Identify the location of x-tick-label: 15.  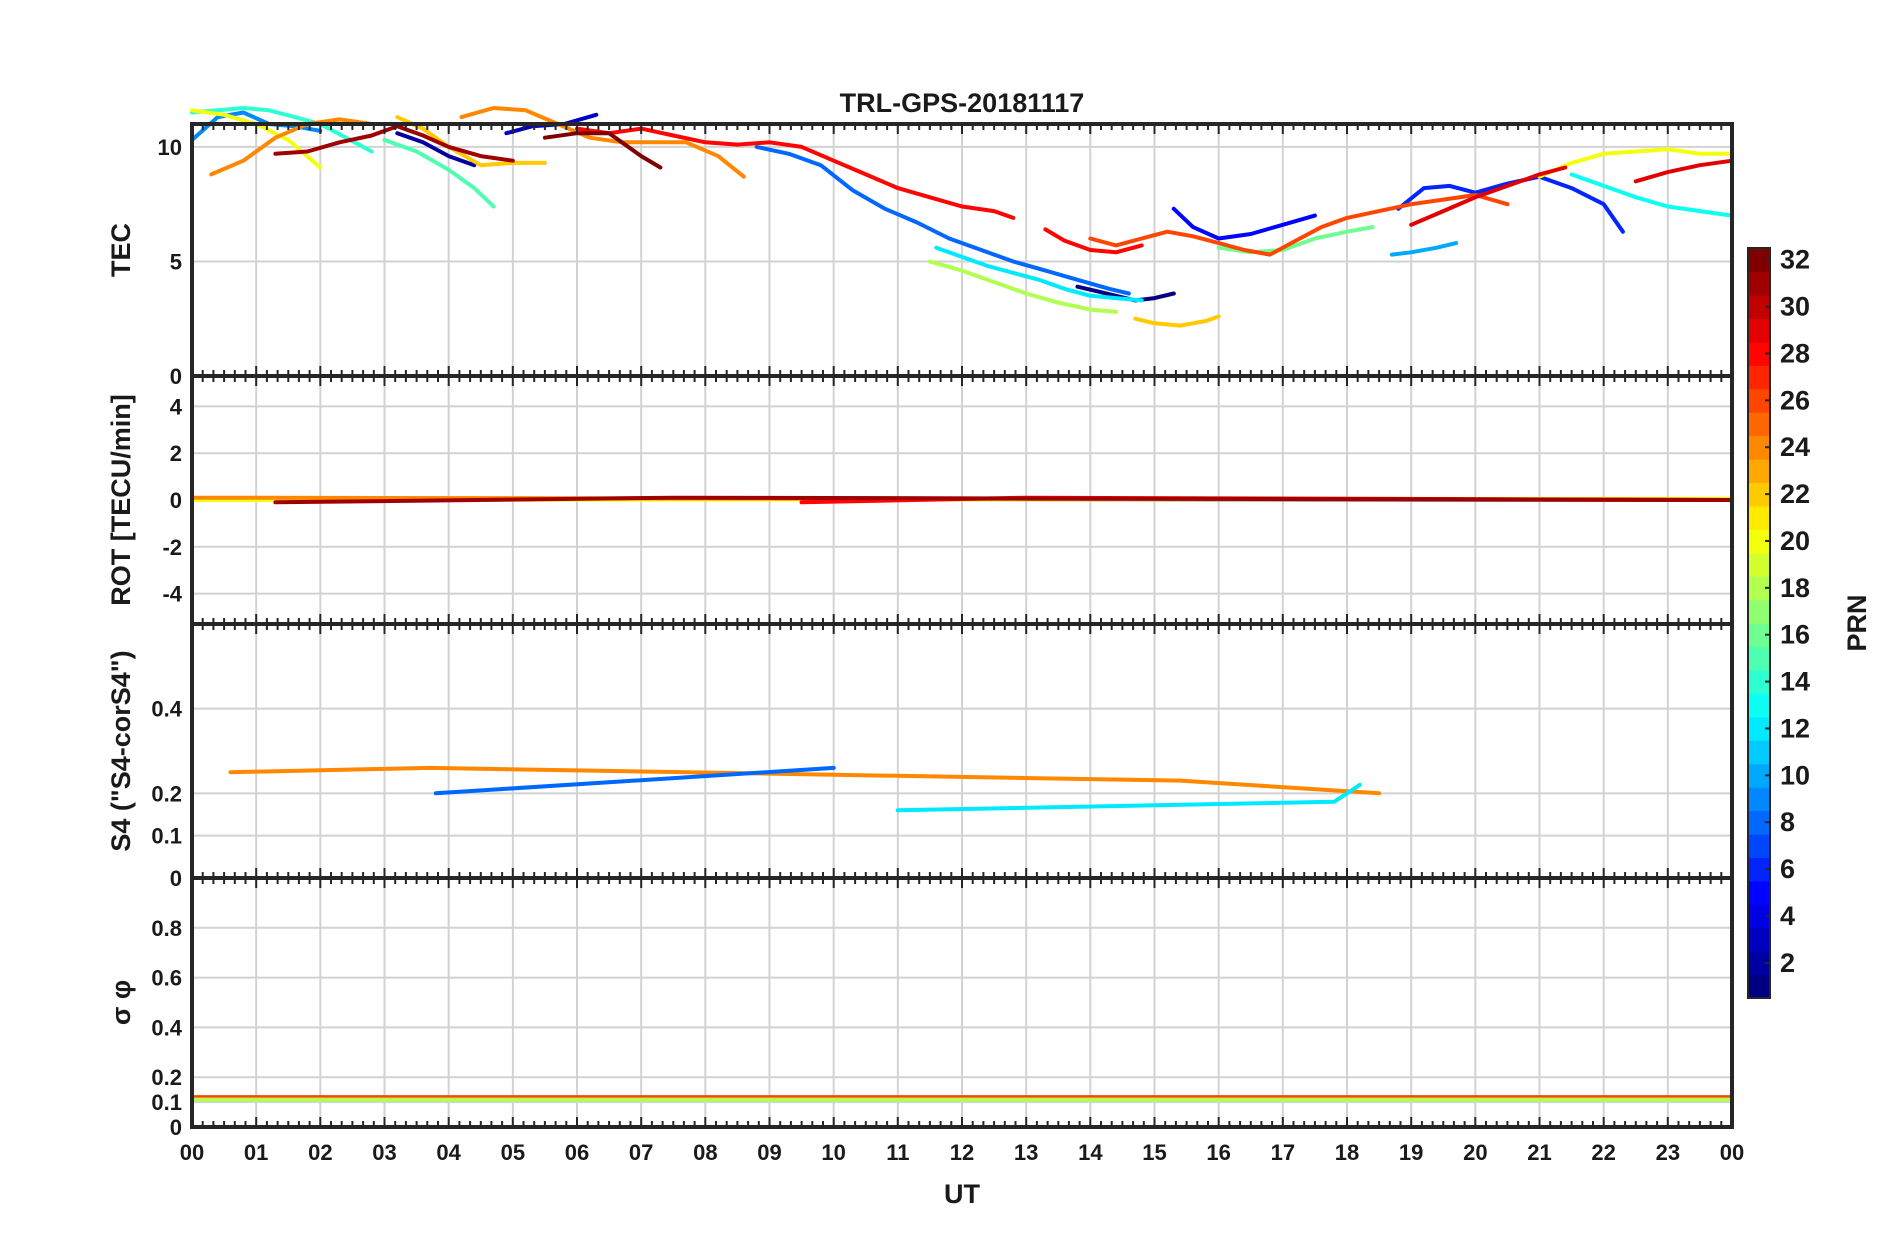
(1154, 1152).